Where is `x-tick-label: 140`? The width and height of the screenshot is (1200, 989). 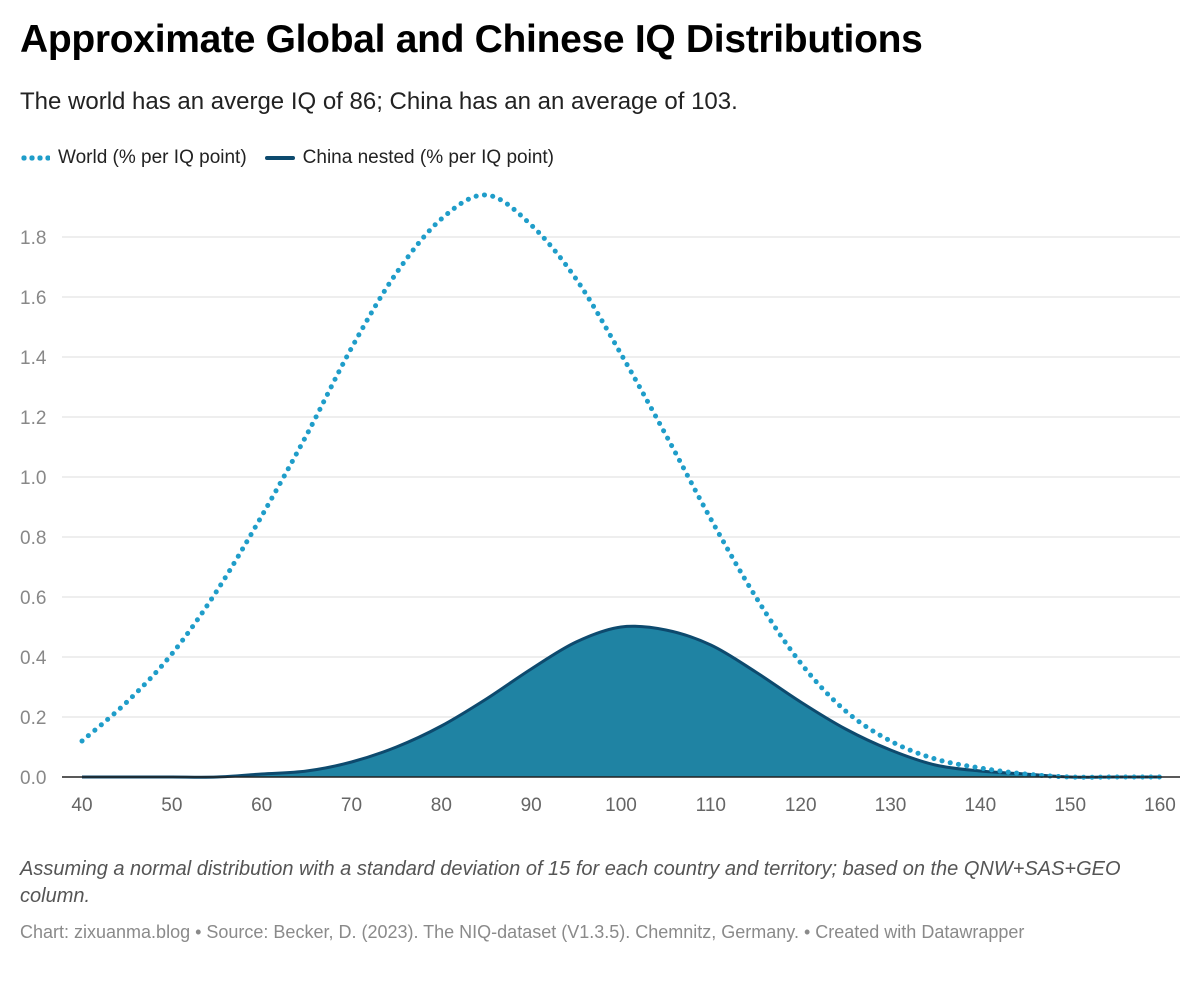
x-tick-label: 140 is located at coordinates (980, 805).